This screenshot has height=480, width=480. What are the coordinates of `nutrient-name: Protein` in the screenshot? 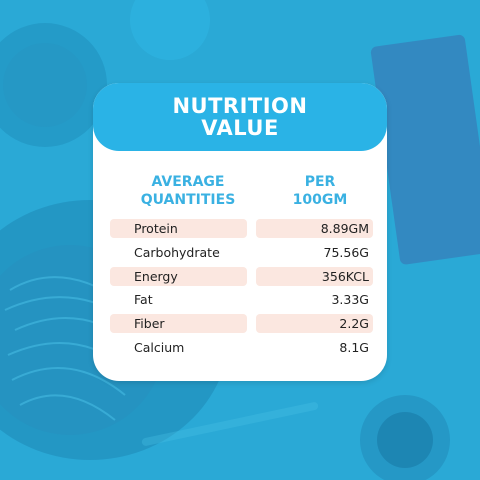 It's located at (178, 228).